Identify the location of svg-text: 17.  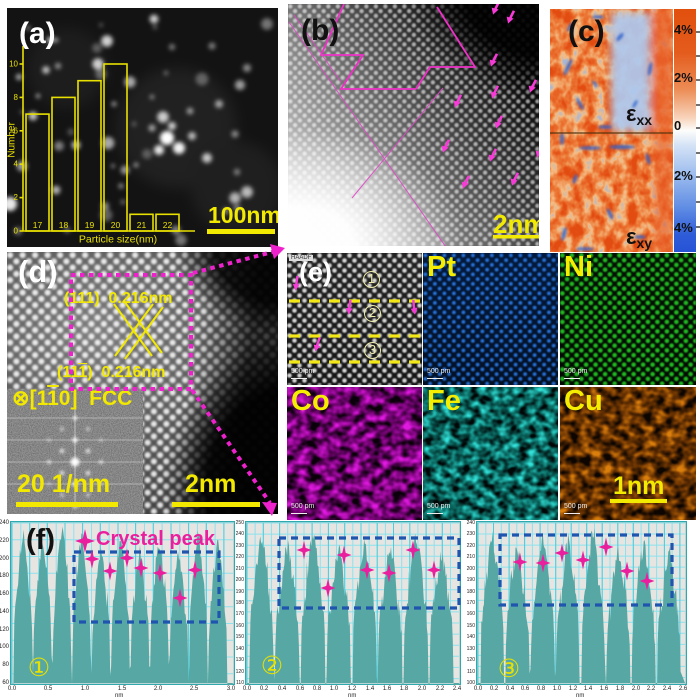
(38, 225).